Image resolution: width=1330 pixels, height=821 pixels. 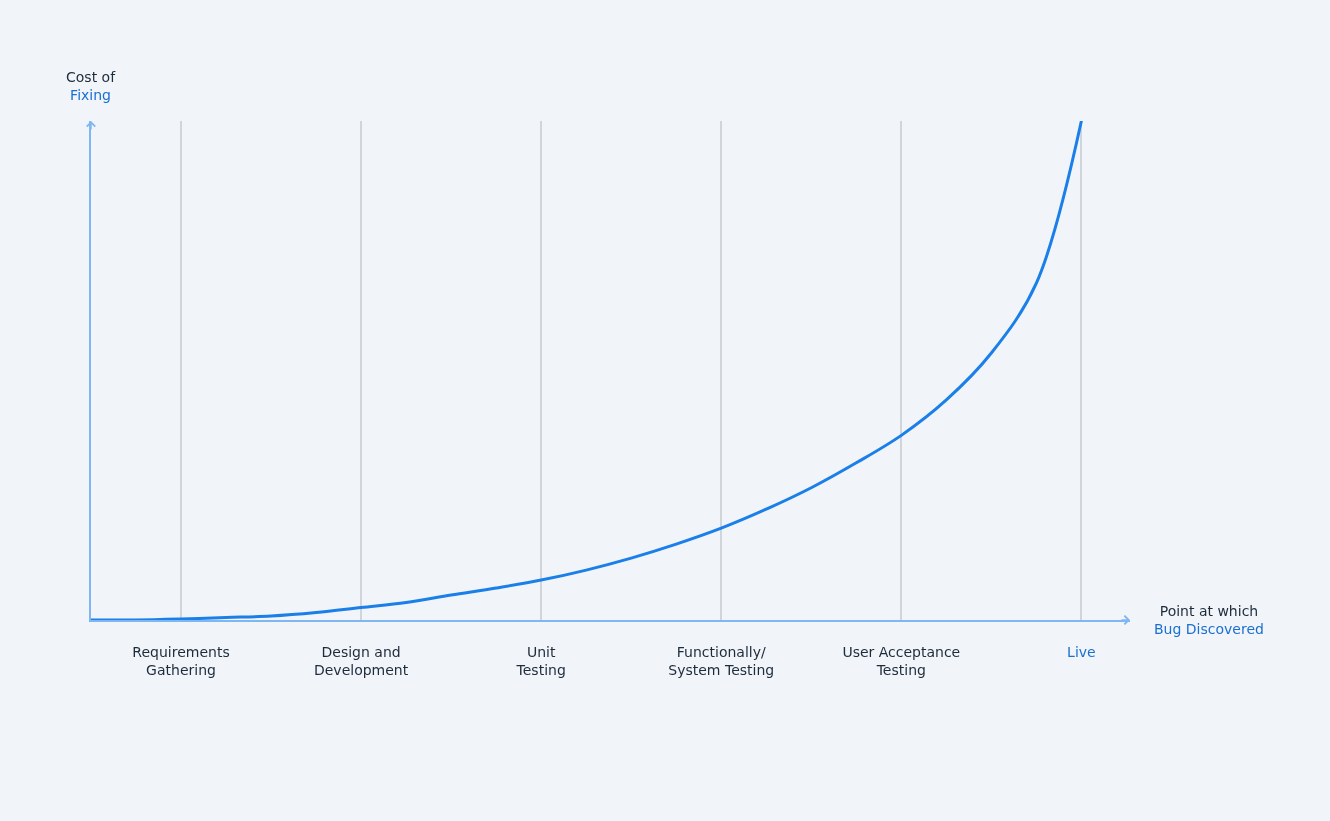 What do you see at coordinates (1209, 620) in the screenshot?
I see `x-axis-title: Point at which Bug Discovered` at bounding box center [1209, 620].